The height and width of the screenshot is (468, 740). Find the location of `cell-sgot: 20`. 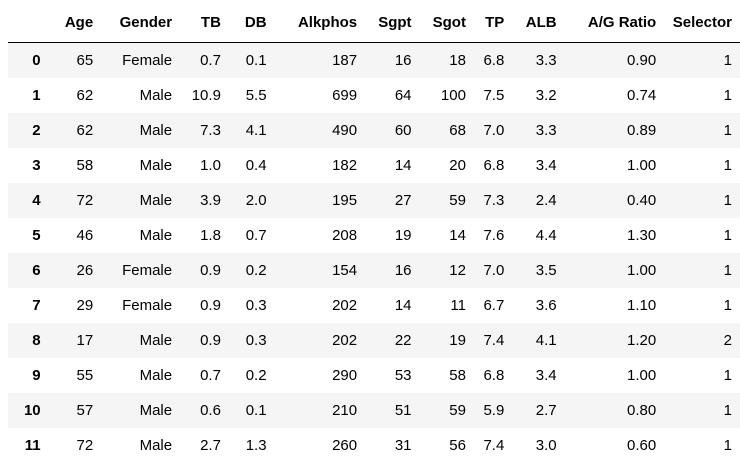

cell-sgot: 20 is located at coordinates (457, 165).